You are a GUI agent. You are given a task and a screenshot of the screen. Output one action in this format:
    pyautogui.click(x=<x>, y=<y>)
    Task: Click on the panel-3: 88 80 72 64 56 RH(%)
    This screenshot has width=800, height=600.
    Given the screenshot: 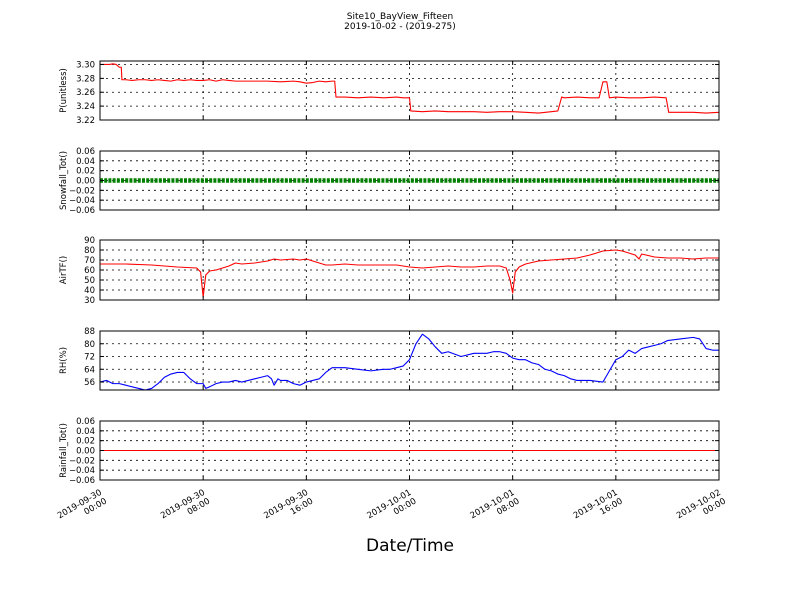 What is the action you would take?
    pyautogui.click(x=389, y=359)
    